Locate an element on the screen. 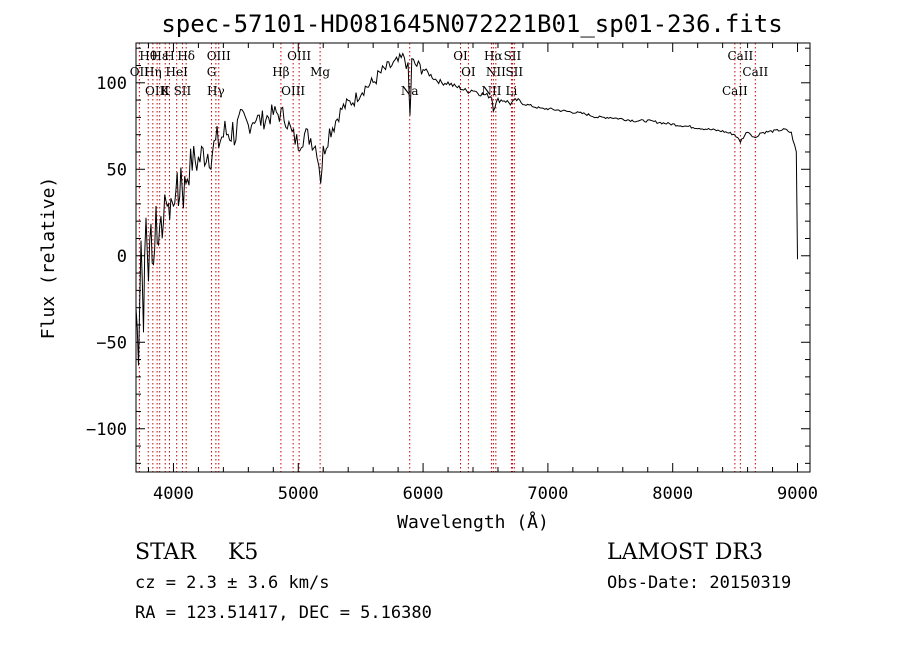 This screenshot has width=900, height=649. marker-label-OII: OII is located at coordinates (140, 72).